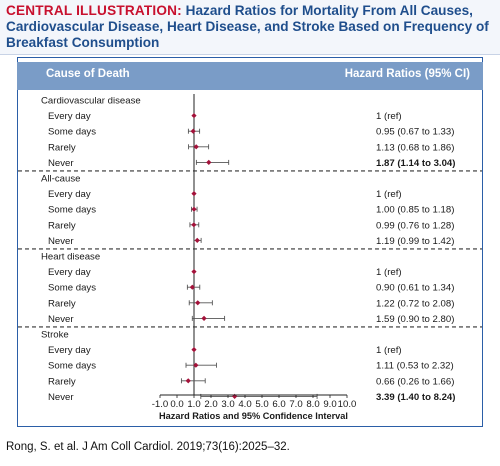 The height and width of the screenshot is (466, 500). What do you see at coordinates (415, 147) in the screenshot?
I see `hazard-ratio-value: 1.13 (0.68 to 1.86)` at bounding box center [415, 147].